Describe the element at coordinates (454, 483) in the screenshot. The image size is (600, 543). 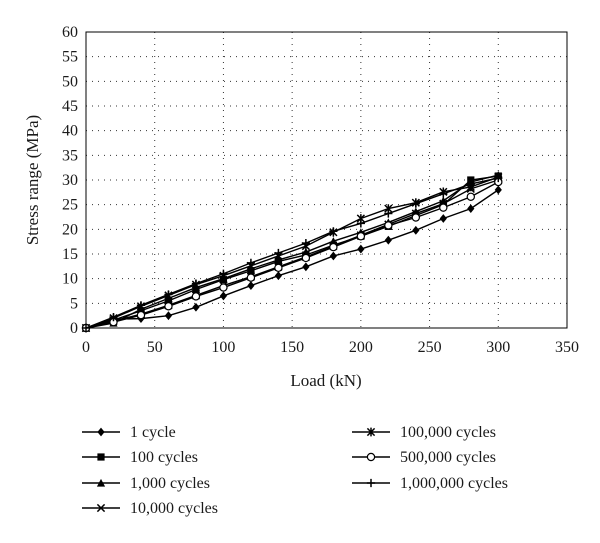
I see `legend-label: 1,000,000 cycles` at that location.